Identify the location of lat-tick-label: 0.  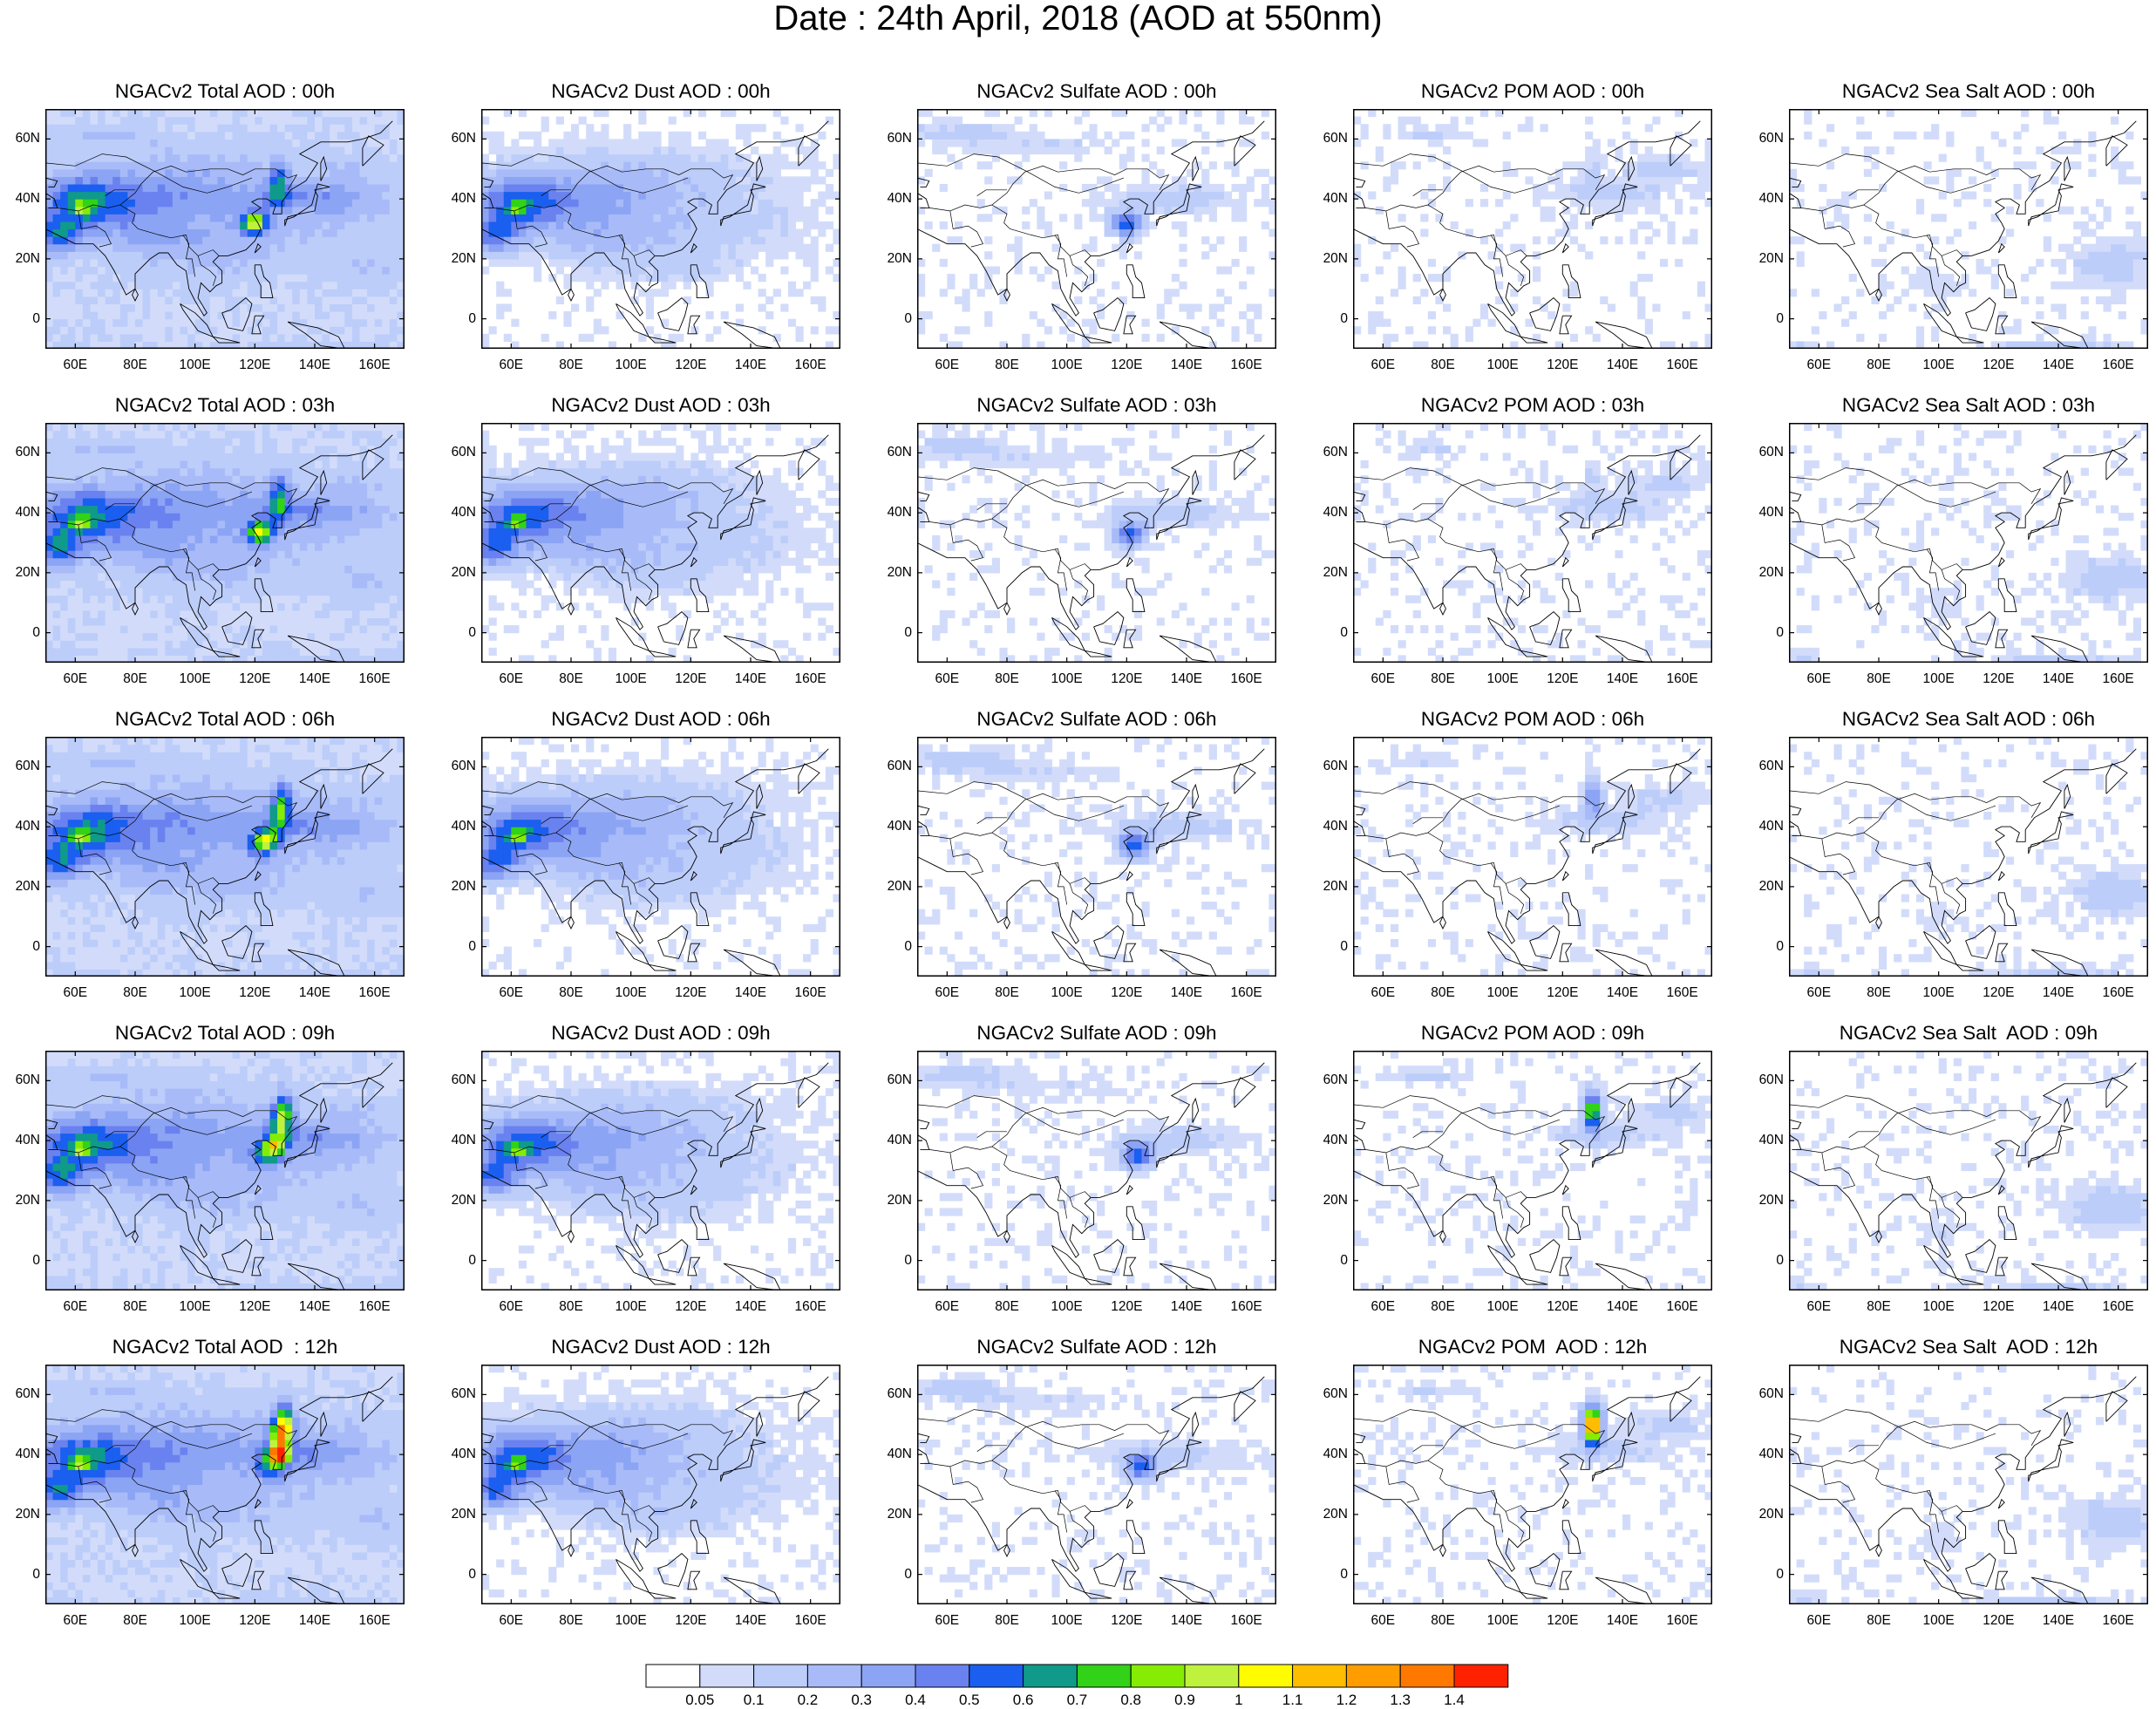
(22, 319).